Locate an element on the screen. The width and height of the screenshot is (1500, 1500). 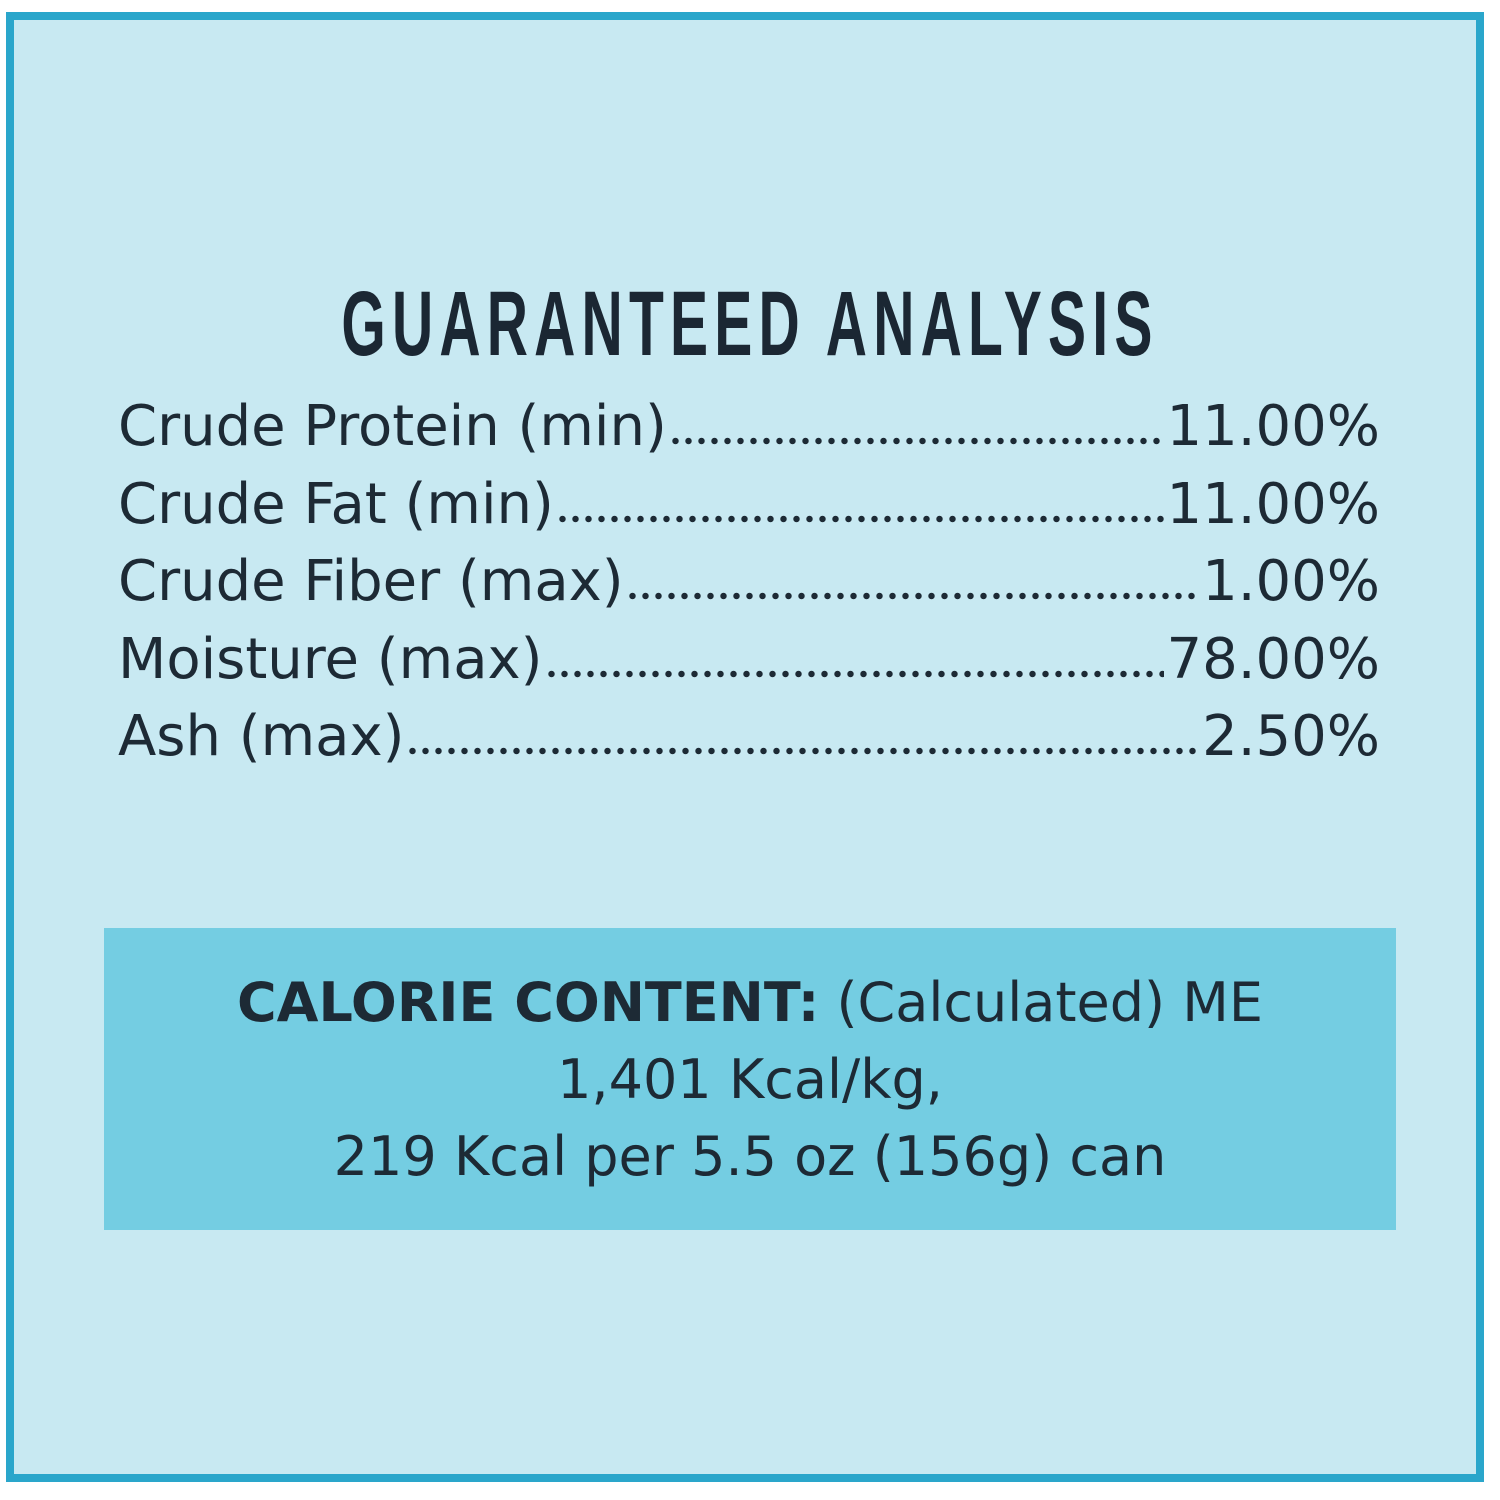
analysis-row: Ash (max) 2.50% is located at coordinates (749, 737).